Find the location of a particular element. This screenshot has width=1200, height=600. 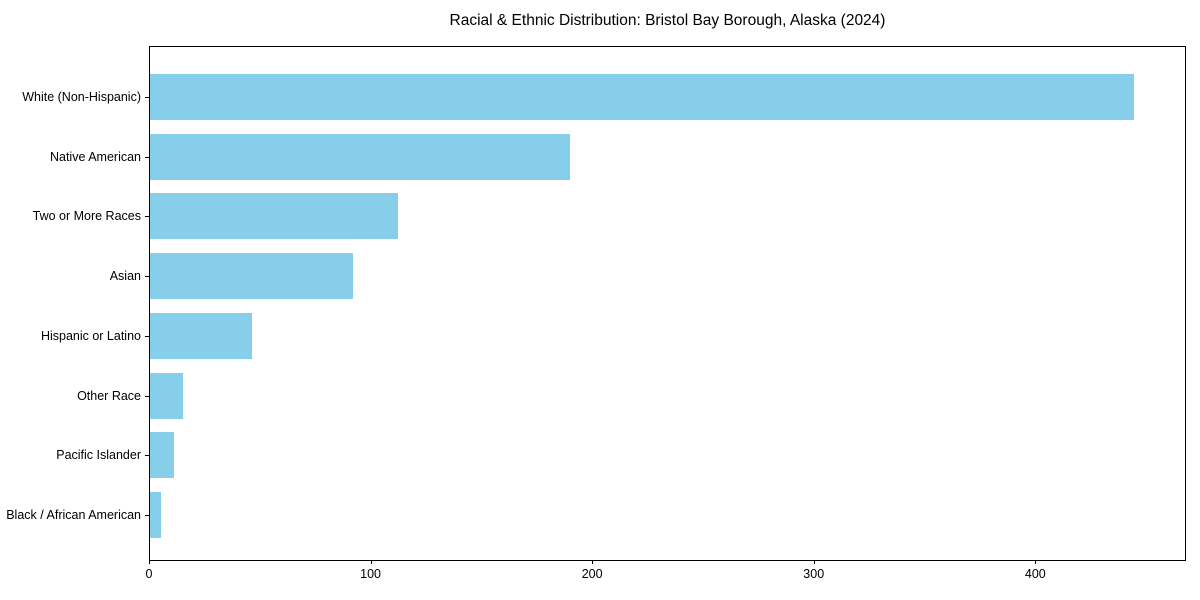

bar-two-or-more-races is located at coordinates (274, 216).